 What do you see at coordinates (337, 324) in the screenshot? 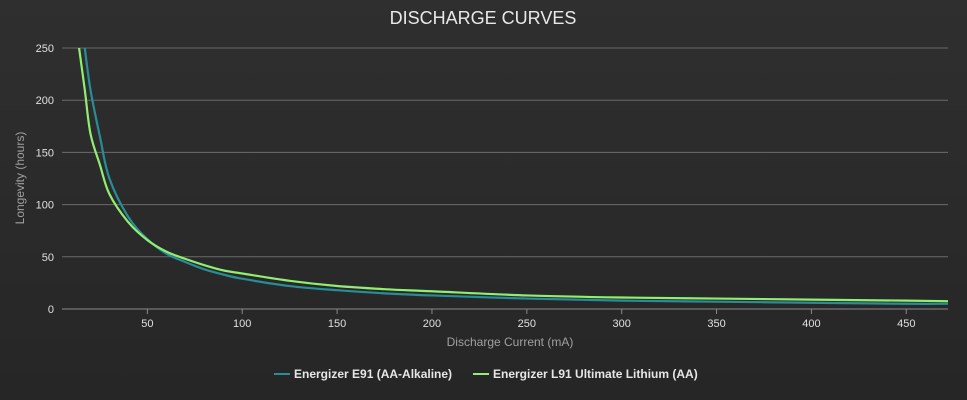
I see `x-tick-label: 150` at bounding box center [337, 324].